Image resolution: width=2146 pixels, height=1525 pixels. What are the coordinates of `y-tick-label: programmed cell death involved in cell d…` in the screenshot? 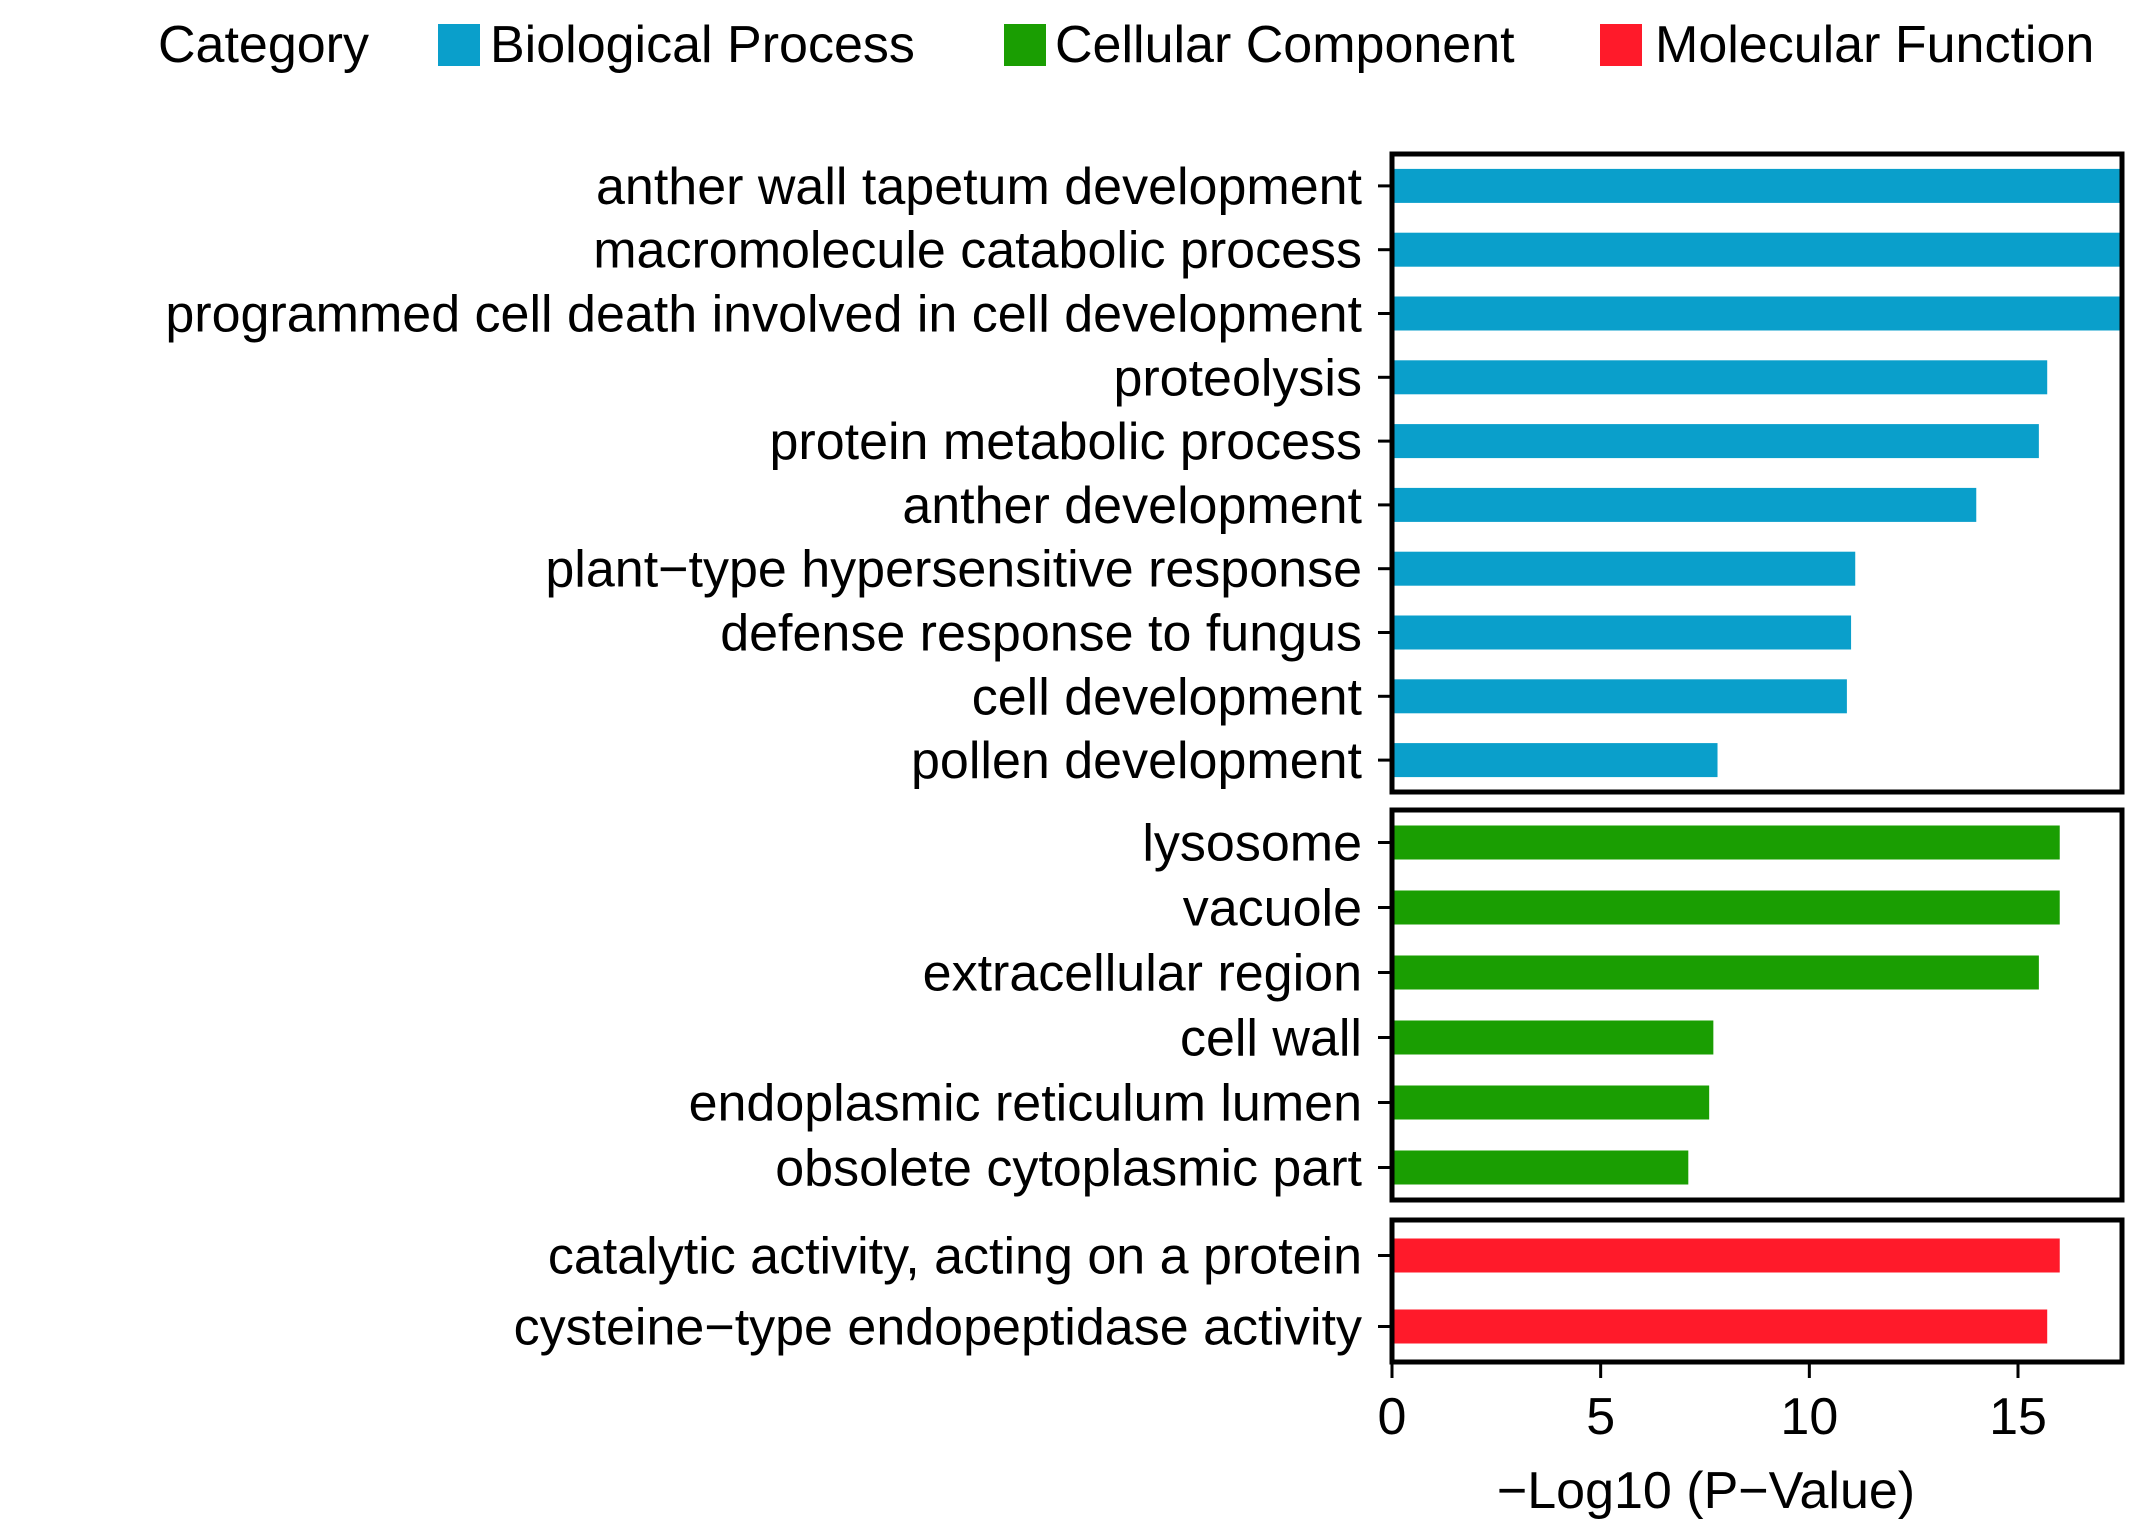 It's located at (763, 315).